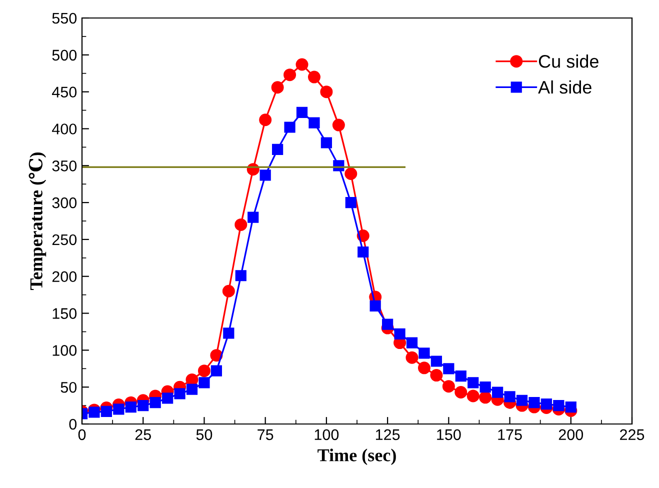 This screenshot has width=659, height=488. Describe the element at coordinates (68, 387) in the screenshot. I see `y-tick-label: 50` at that location.